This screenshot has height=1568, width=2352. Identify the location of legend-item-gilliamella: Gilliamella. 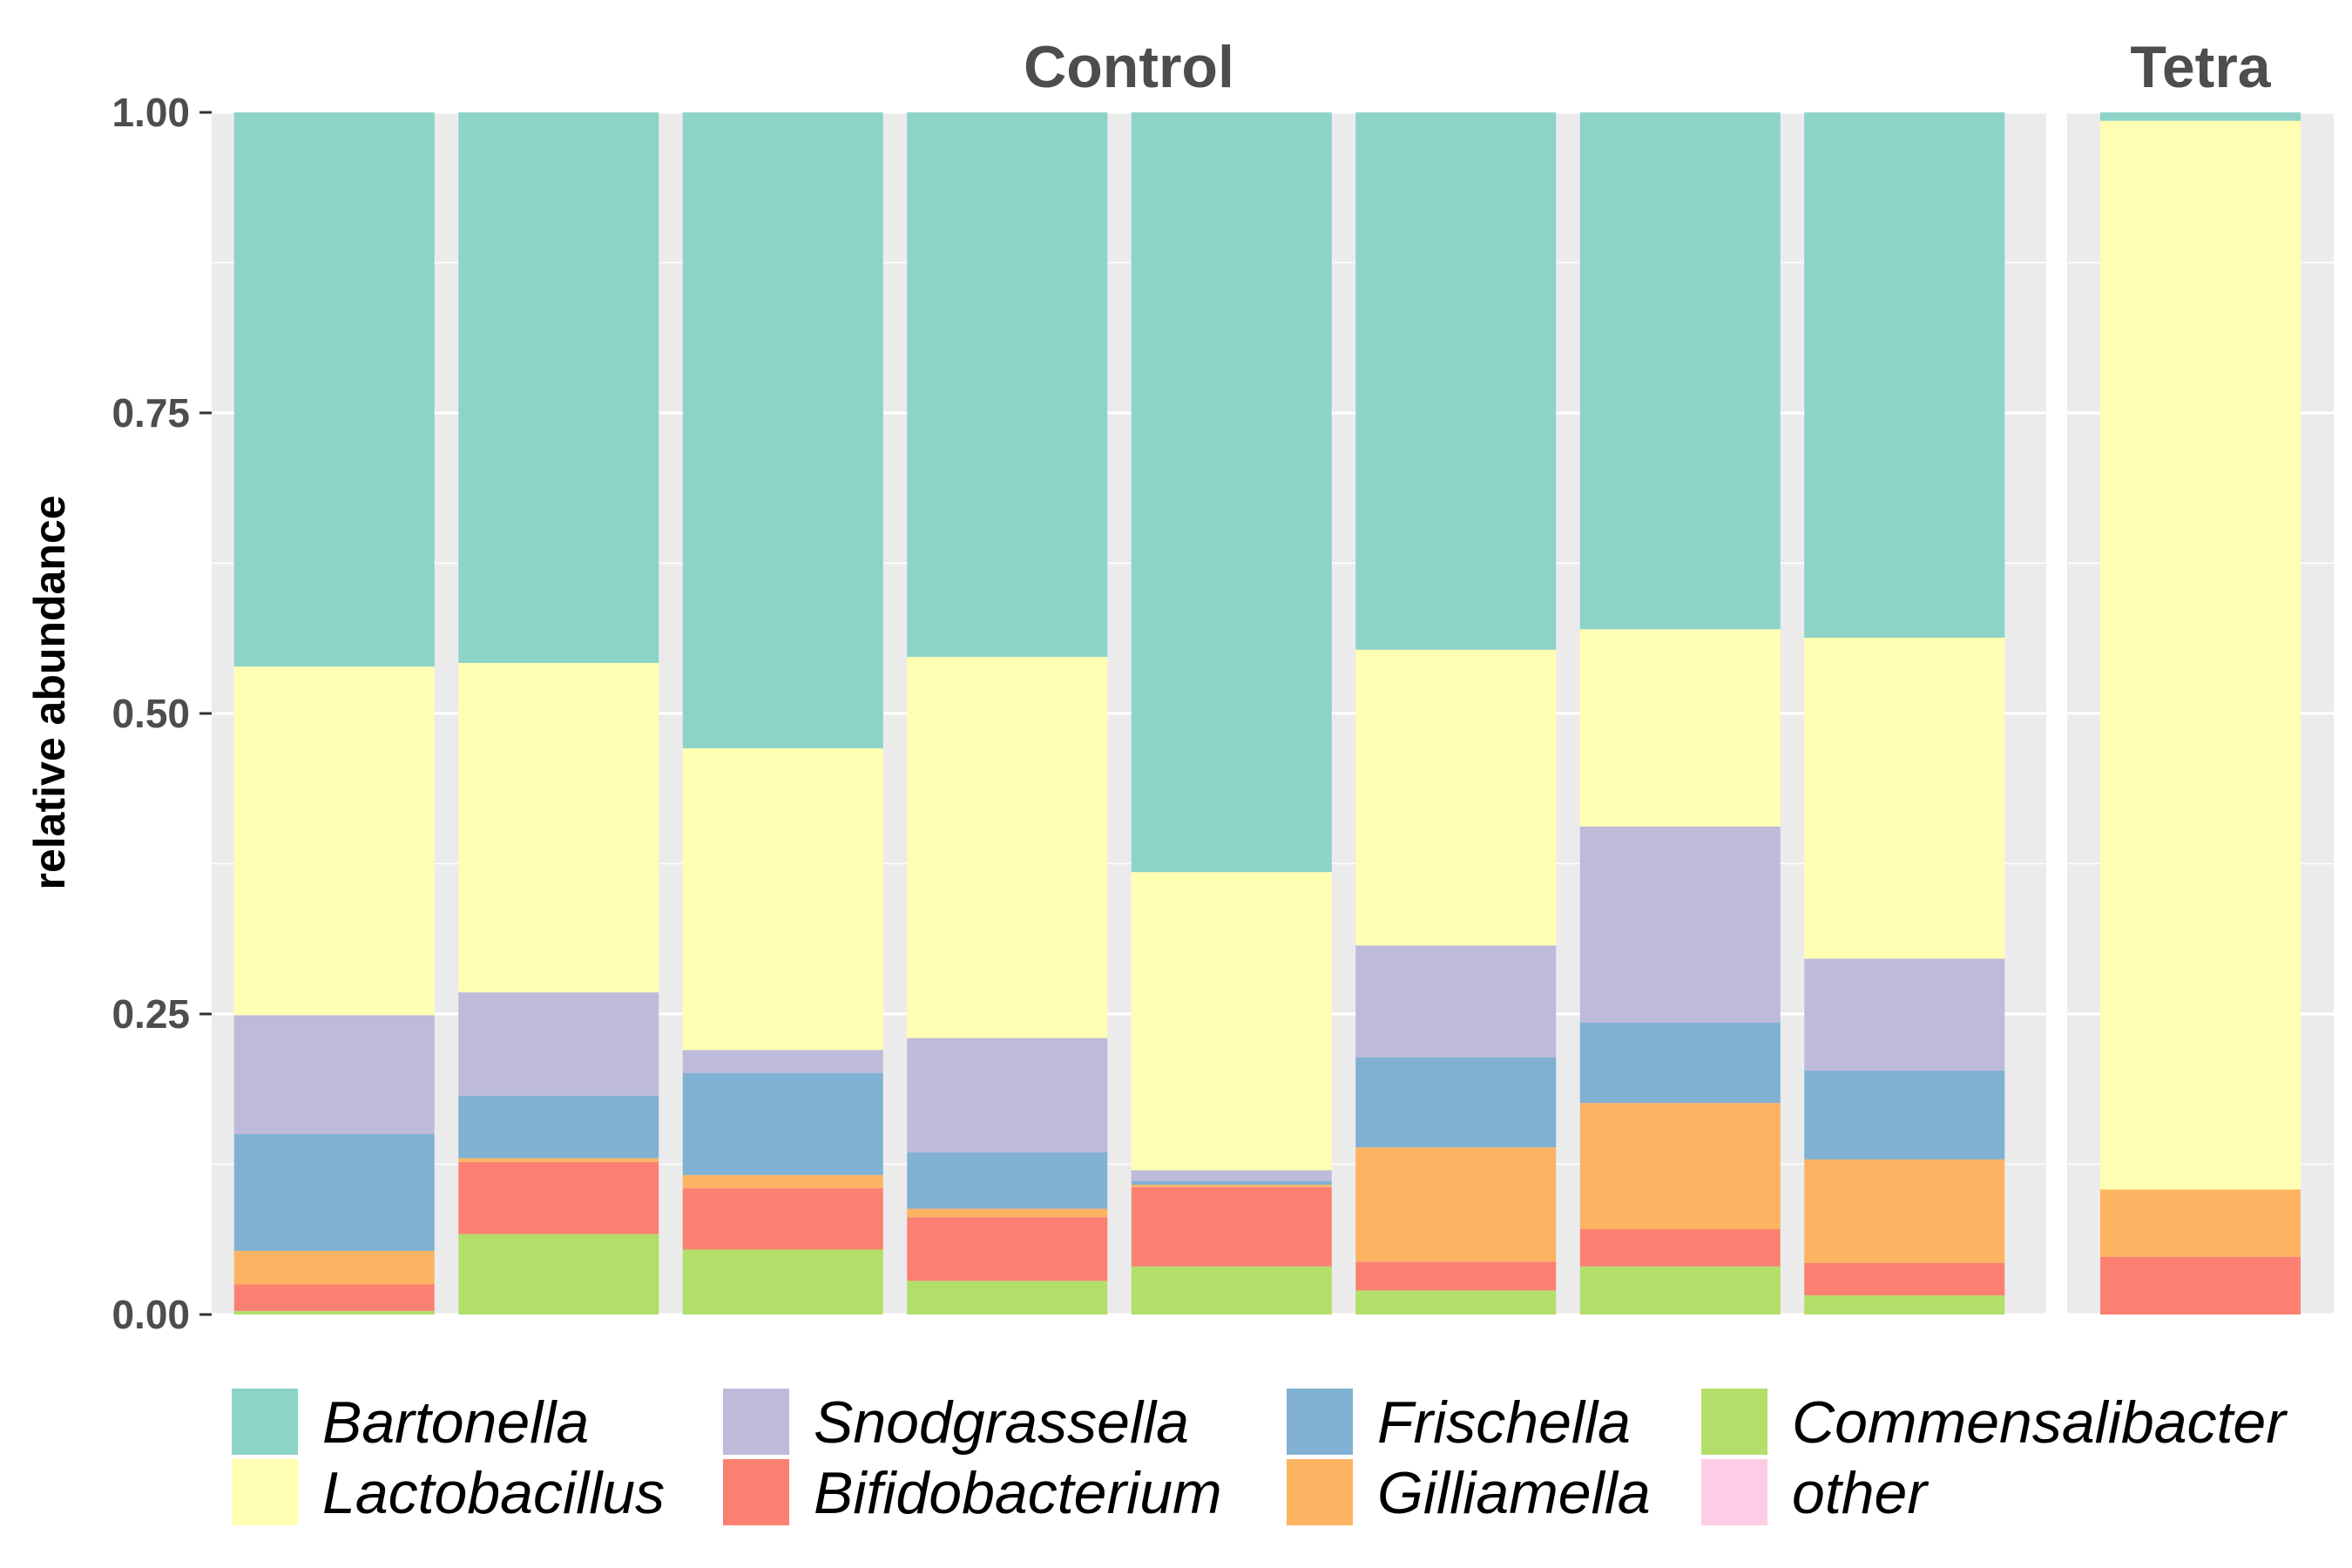
(1469, 1492).